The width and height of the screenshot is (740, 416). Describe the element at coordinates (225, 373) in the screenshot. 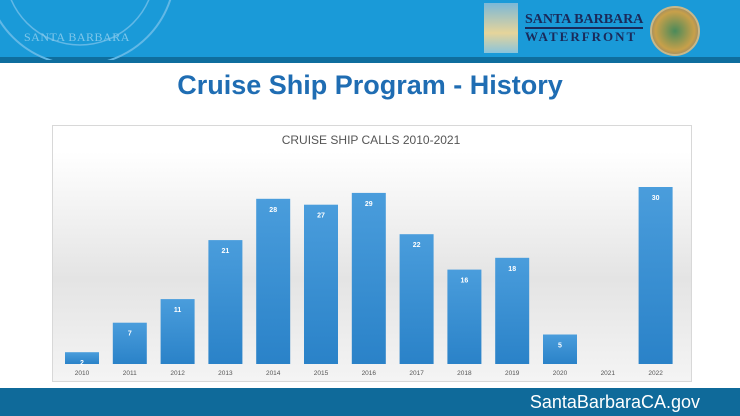

I see `x-tick-label: 2013` at that location.